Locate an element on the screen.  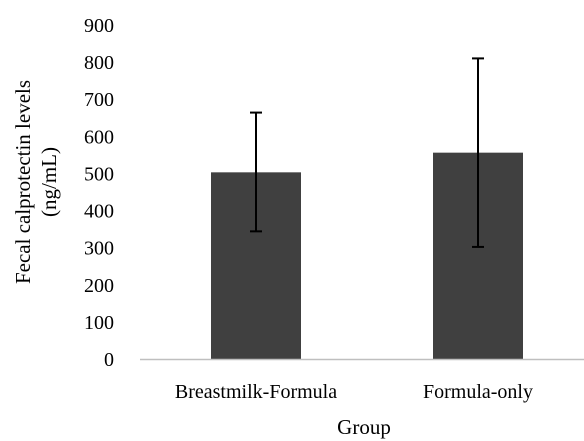
y-tick-label: 600 is located at coordinates (99, 137).